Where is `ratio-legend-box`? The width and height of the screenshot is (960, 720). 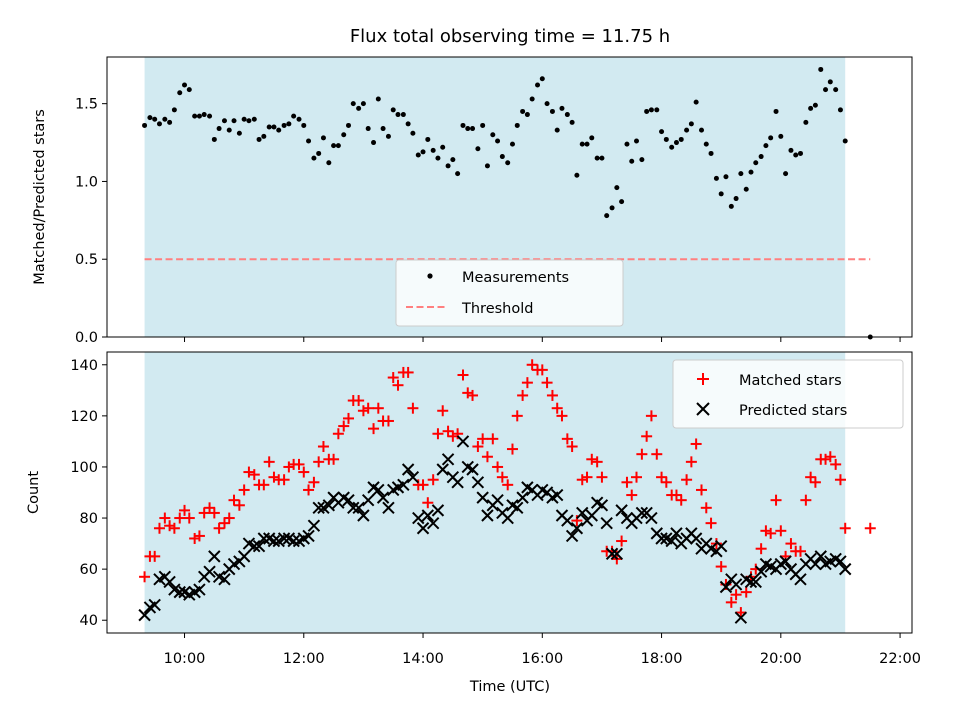
ratio-legend-box is located at coordinates (509, 293).